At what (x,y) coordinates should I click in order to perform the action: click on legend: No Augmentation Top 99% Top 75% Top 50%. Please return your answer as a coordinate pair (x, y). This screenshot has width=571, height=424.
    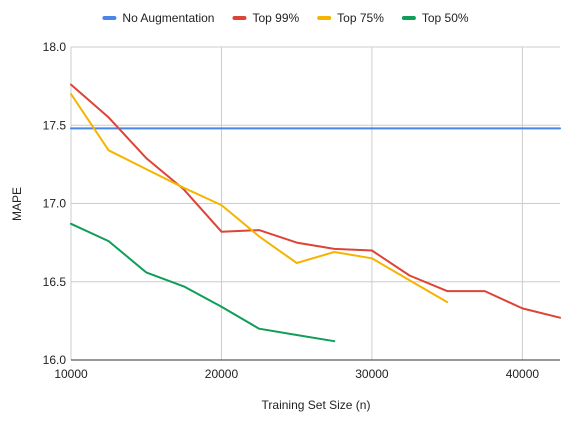
    Looking at the image, I should click on (285, 18).